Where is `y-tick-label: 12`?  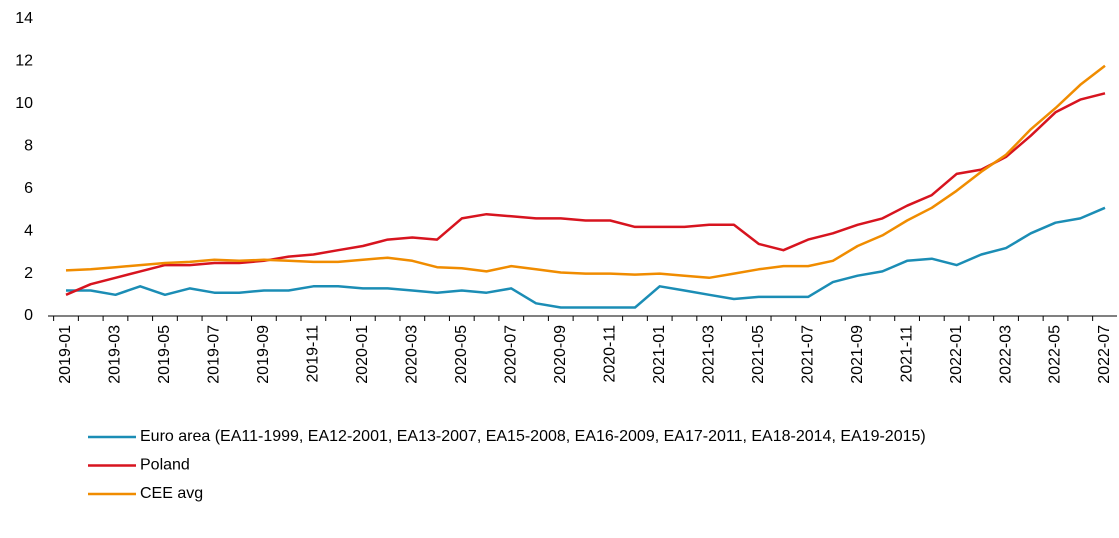 y-tick-label: 12 is located at coordinates (24, 61).